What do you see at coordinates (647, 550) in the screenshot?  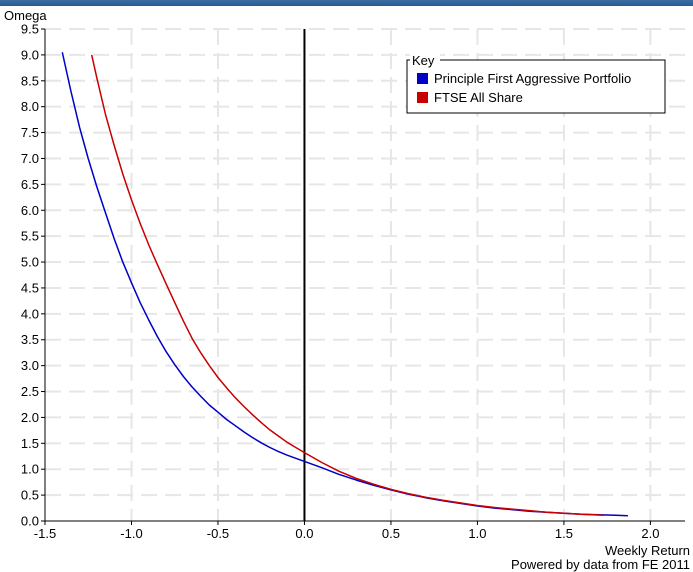 I see `x-axis-label: Weekly Return` at bounding box center [647, 550].